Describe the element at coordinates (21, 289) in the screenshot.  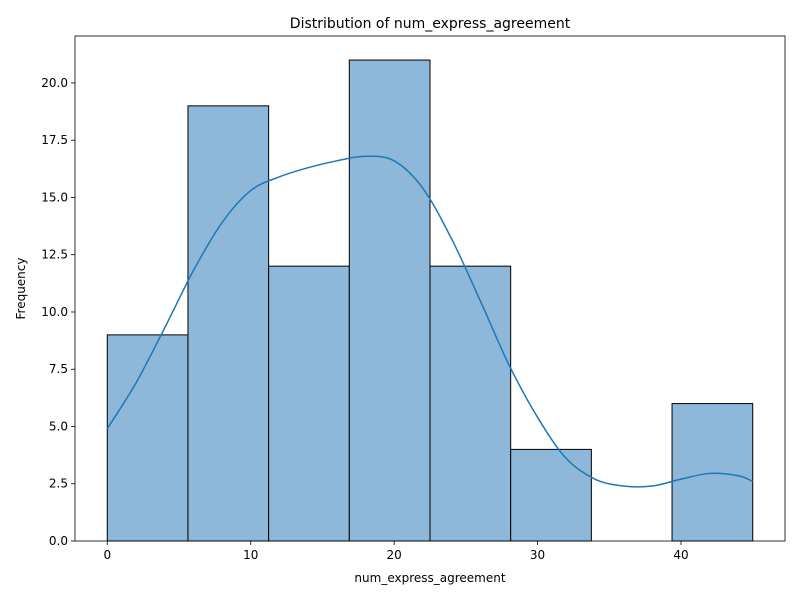
I see `y-axis-label: Frequency` at that location.